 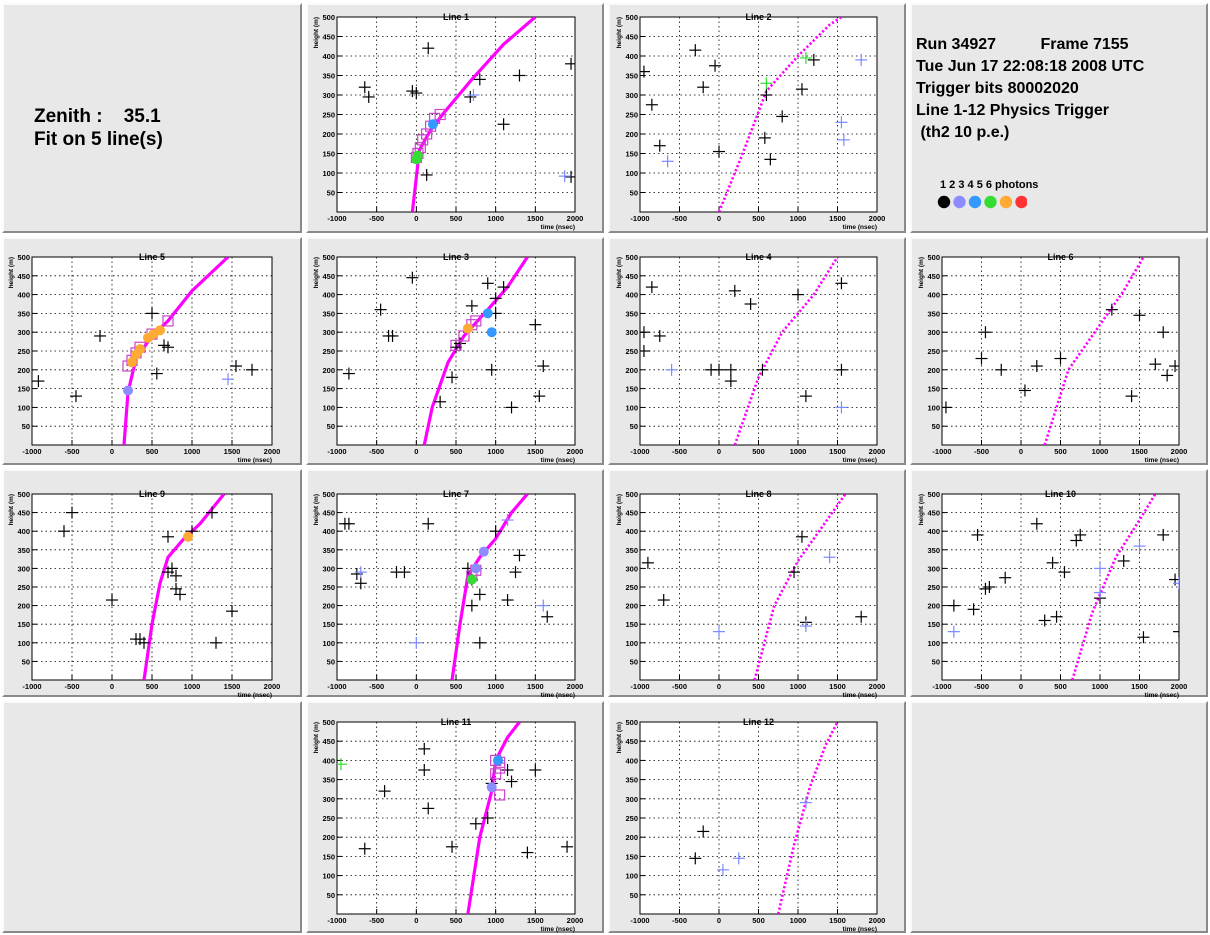 I want to click on chart-title: Line 12, so click(x=758, y=722).